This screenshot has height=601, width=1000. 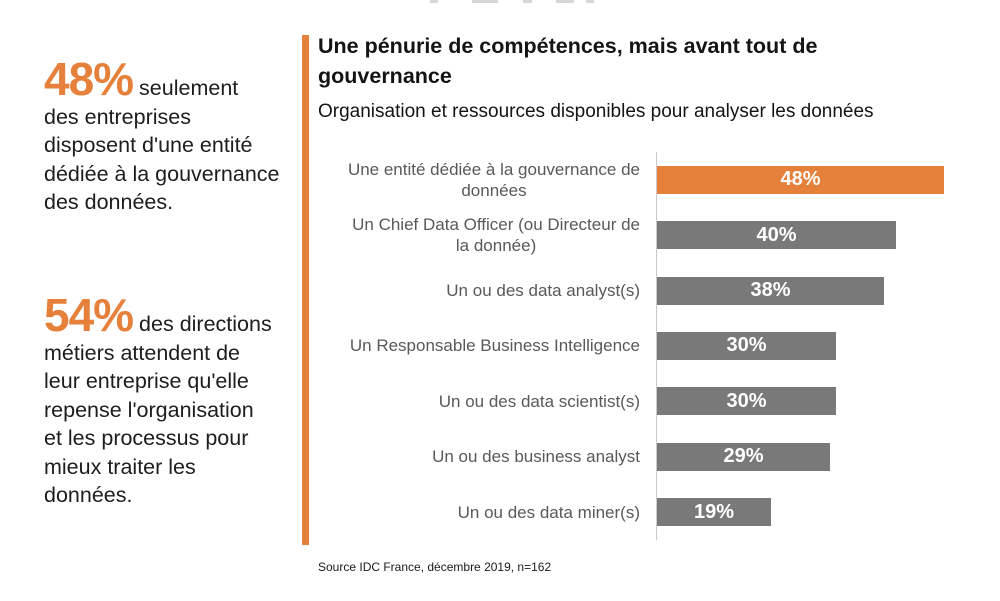 I want to click on chart-row: Un ou des business analyst 29%, so click(x=654, y=456).